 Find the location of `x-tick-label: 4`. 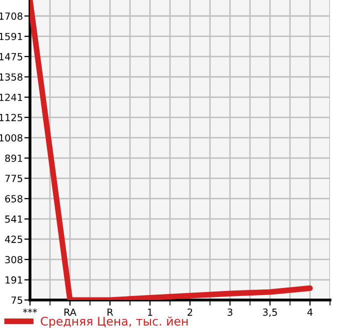

x-tick-label: 4 is located at coordinates (310, 312).